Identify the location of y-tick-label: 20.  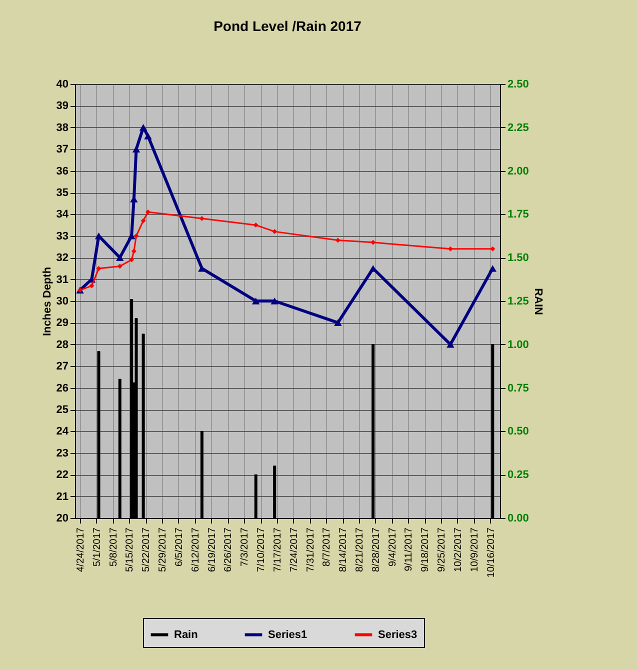
(62, 518).